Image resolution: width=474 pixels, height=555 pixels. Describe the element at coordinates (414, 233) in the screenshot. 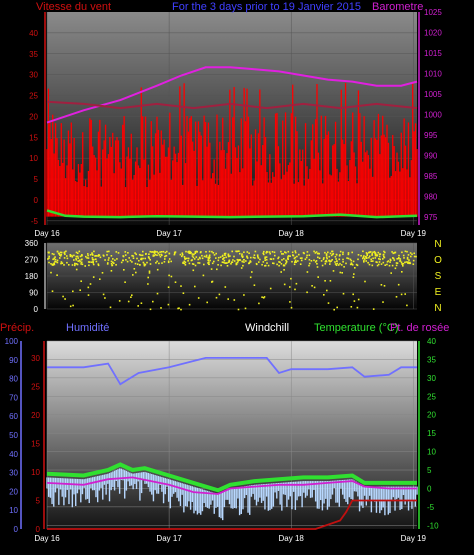

I see `x-tick-label: Day 19` at that location.